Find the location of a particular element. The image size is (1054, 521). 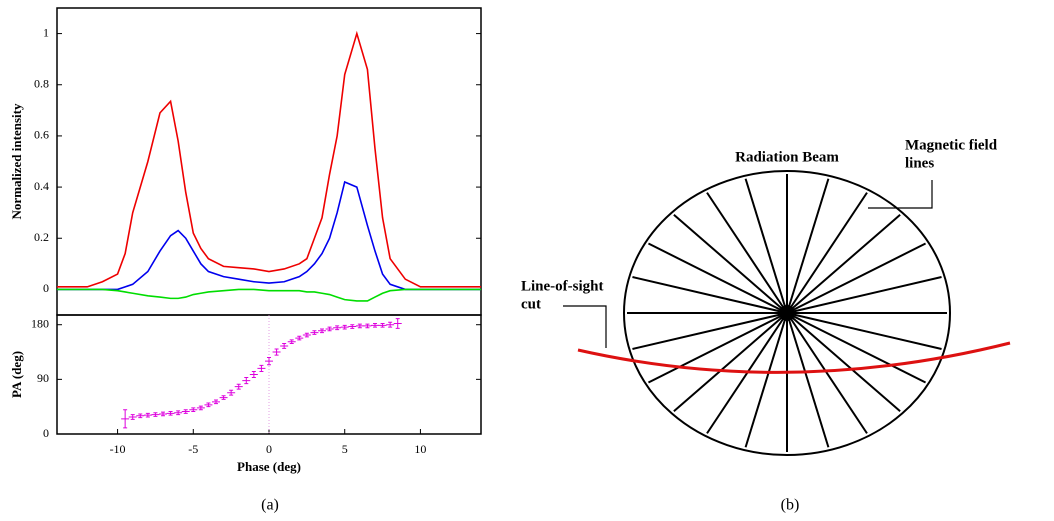

caption: (a) is located at coordinates (270, 505).